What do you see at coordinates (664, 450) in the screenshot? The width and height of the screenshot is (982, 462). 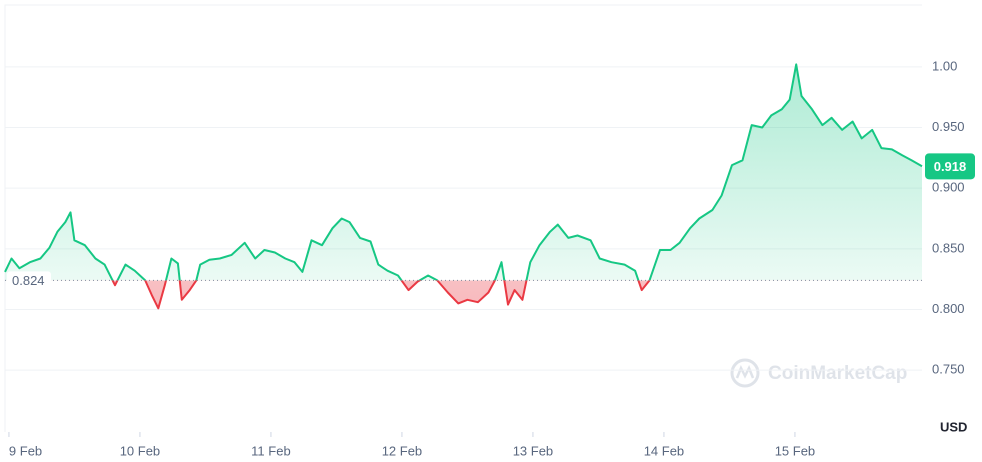 I see `x-tick-label: 14 Feb` at bounding box center [664, 450].